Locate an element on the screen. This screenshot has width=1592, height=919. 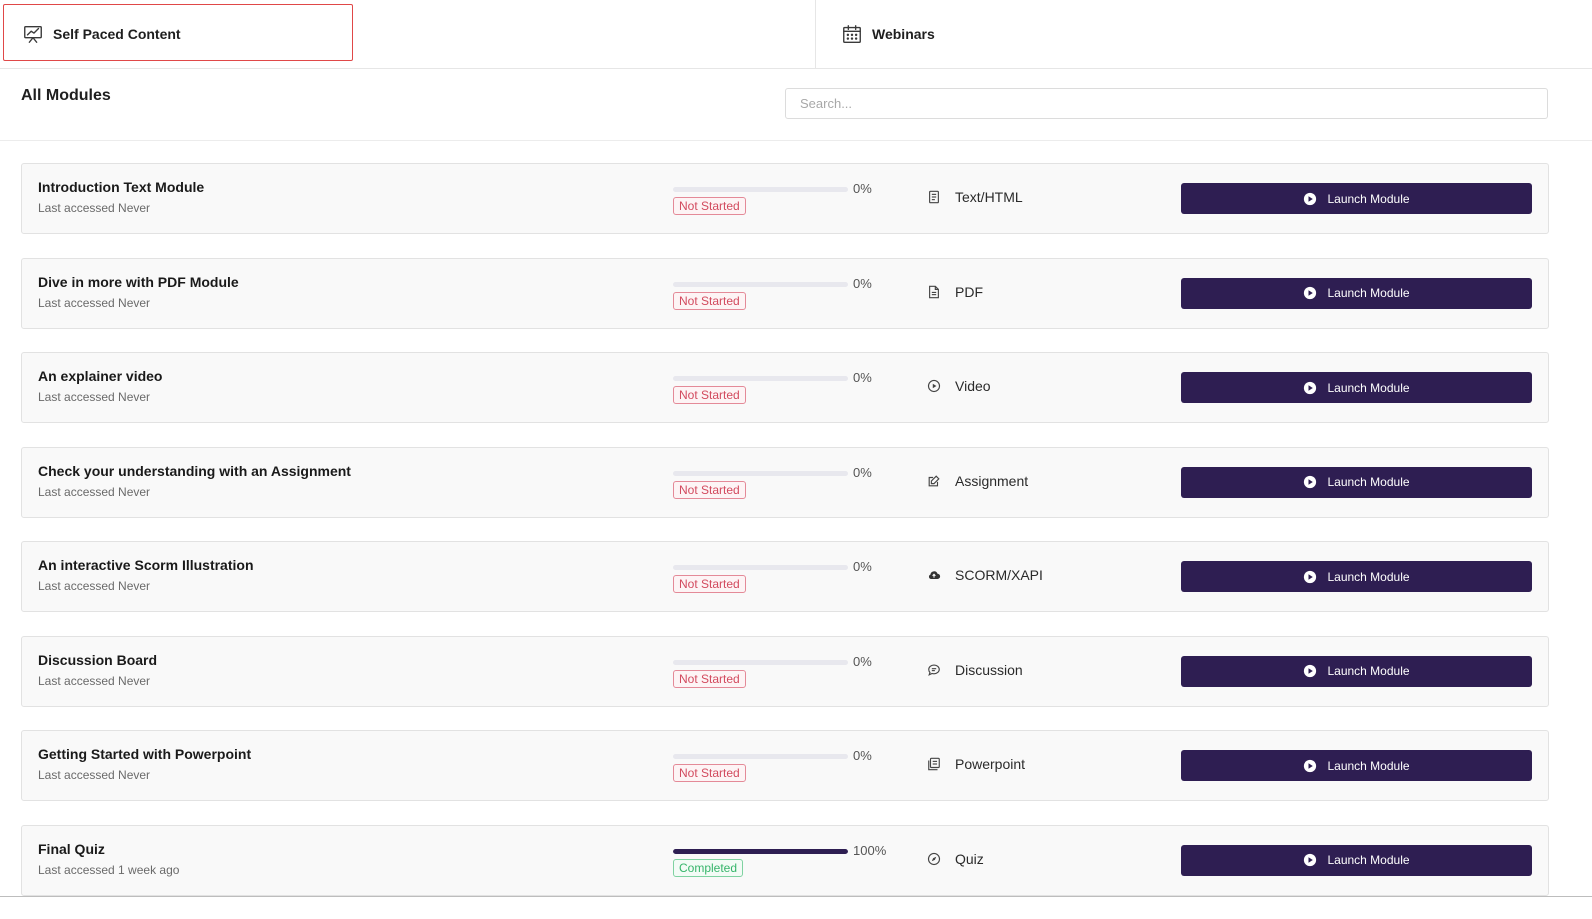
status-badge: Completed is located at coordinates (708, 867).